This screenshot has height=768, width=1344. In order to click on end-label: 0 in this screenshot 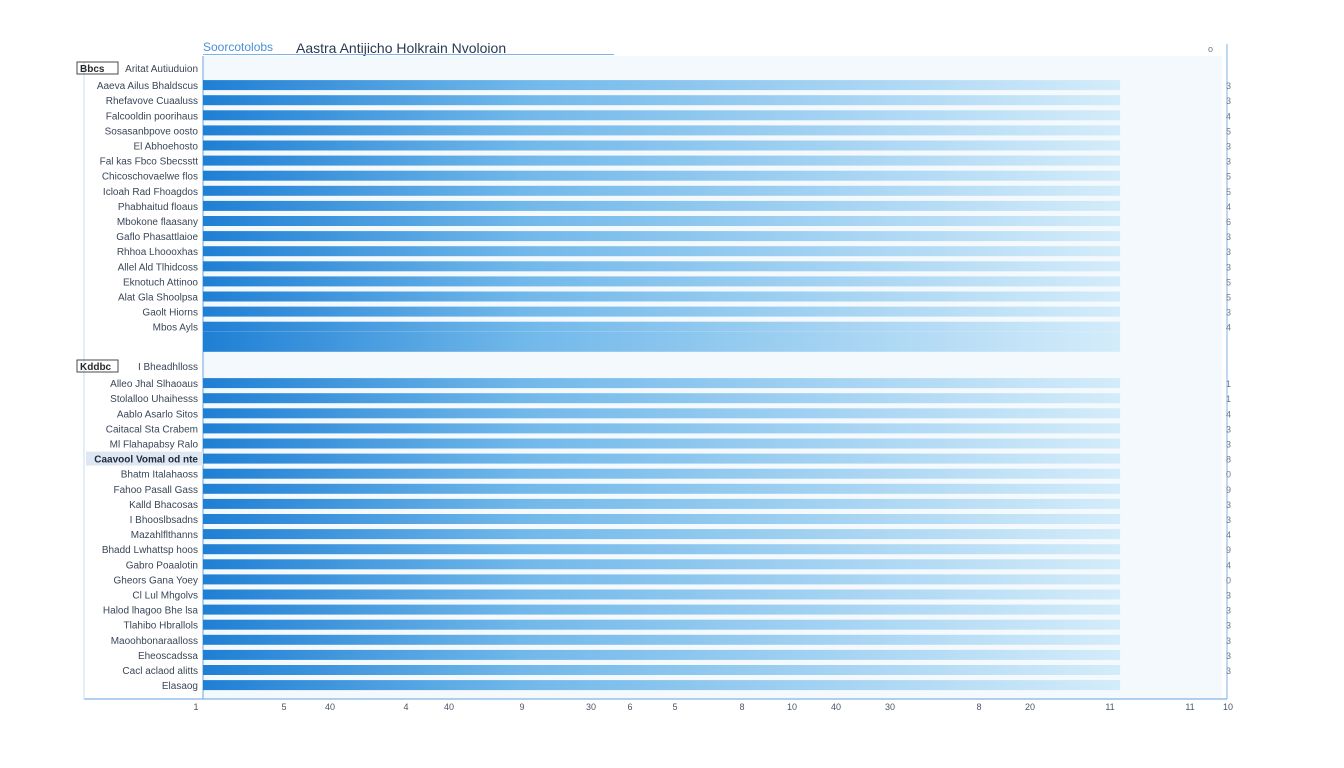, I will do `click(1228, 475)`.